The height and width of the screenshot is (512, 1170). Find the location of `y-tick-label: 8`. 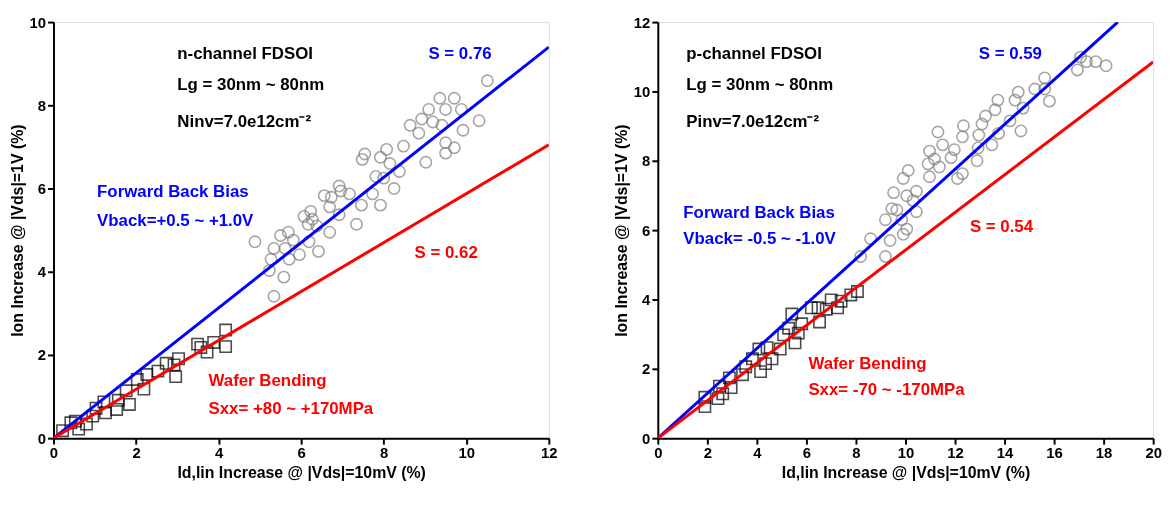

y-tick-label: 8 is located at coordinates (646, 161).